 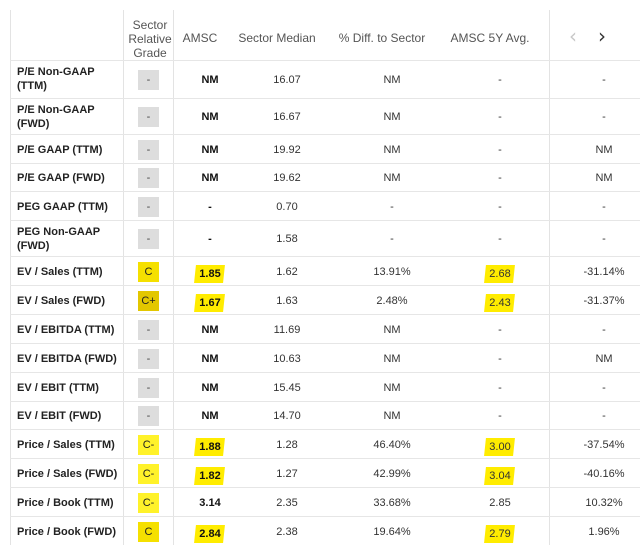 I want to click on chevron-right-icon: ›, so click(x=602, y=36).